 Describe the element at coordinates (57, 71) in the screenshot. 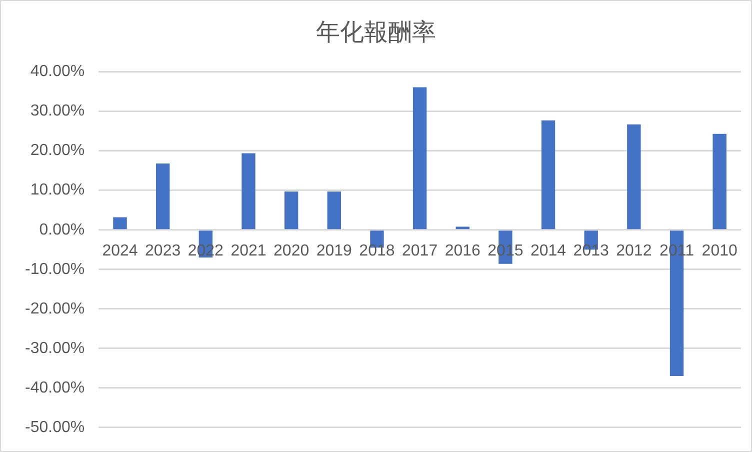

I see `y-tick-label: 40.00%` at that location.